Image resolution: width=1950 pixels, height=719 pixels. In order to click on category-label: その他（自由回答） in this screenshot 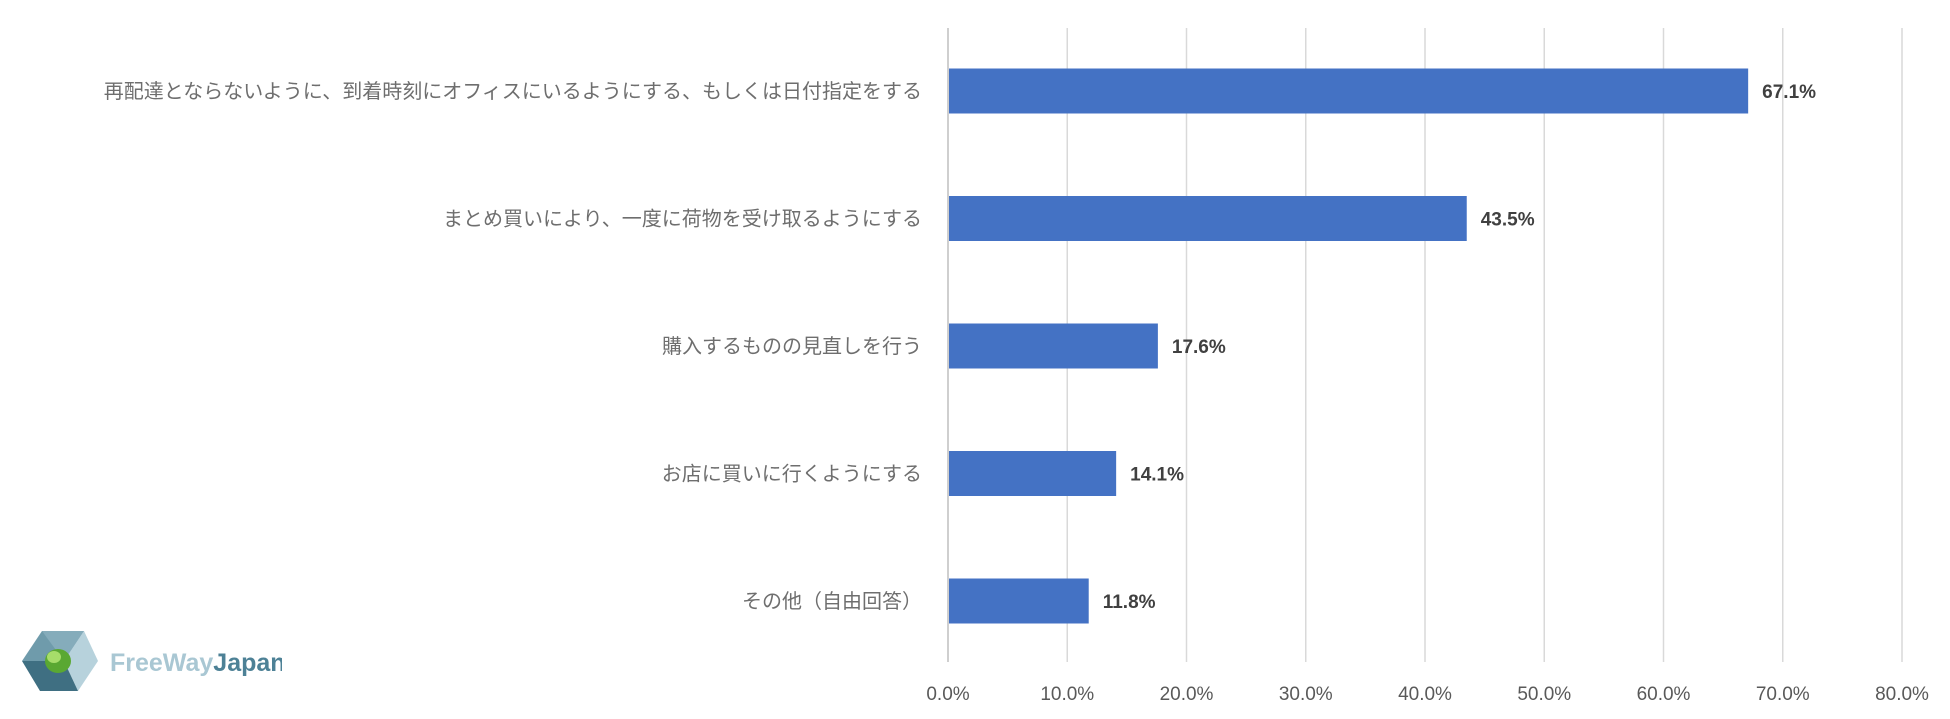, I will do `click(832, 601)`.